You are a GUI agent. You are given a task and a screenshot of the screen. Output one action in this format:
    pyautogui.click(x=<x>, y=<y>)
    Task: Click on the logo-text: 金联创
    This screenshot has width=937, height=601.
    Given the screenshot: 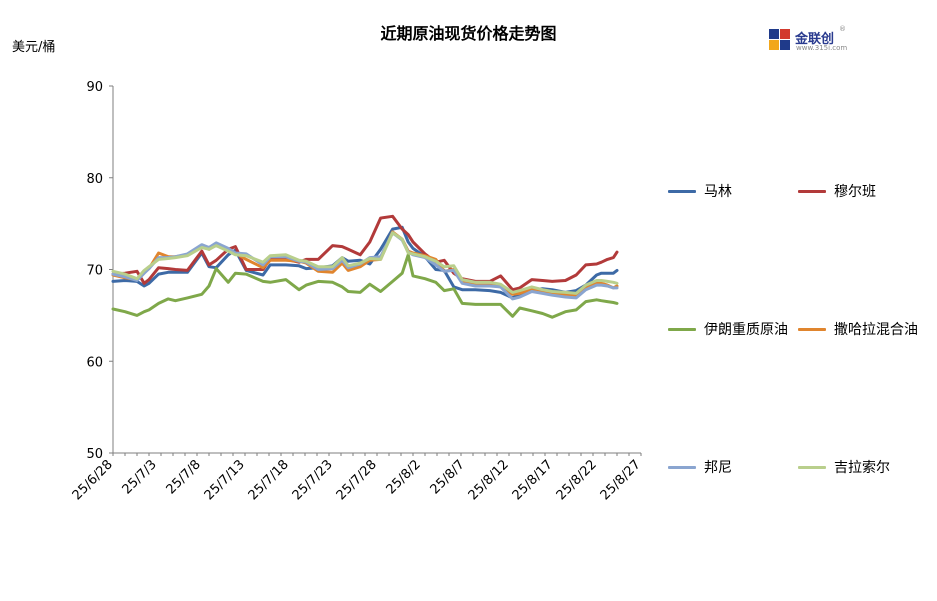 What is the action you would take?
    pyautogui.click(x=815, y=39)
    